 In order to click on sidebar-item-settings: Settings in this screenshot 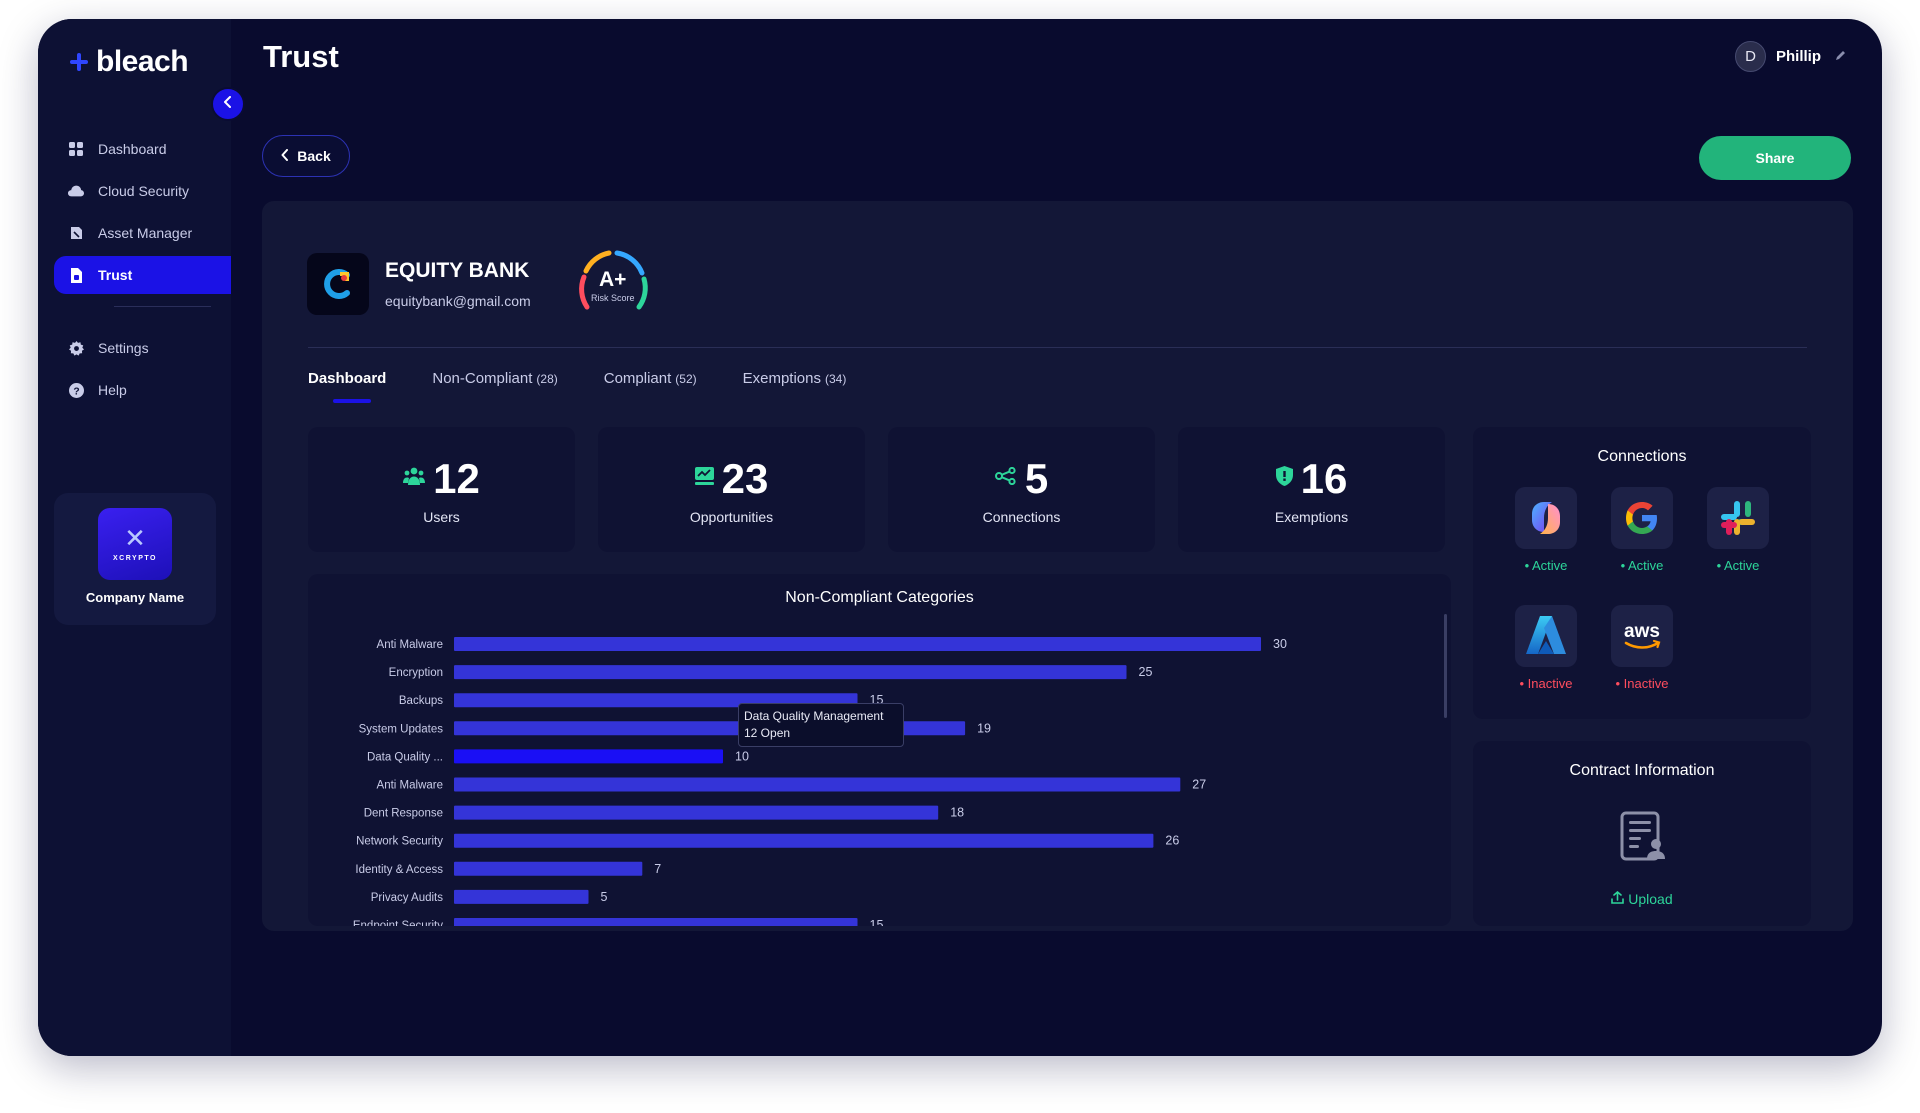, I will do `click(142, 348)`.